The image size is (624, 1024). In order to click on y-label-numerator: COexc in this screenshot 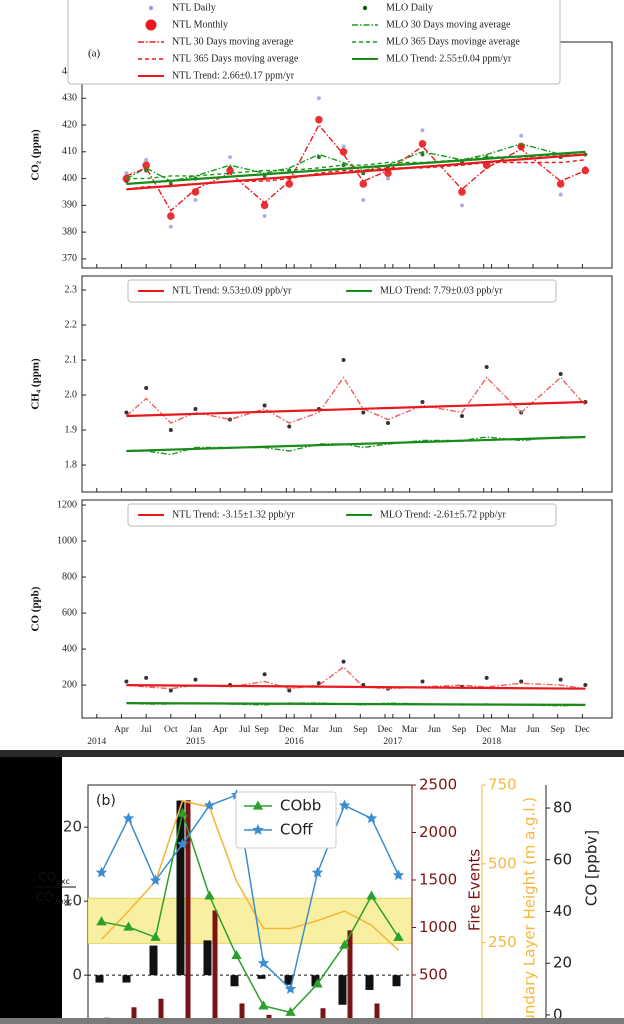, I will do `click(54, 878)`.